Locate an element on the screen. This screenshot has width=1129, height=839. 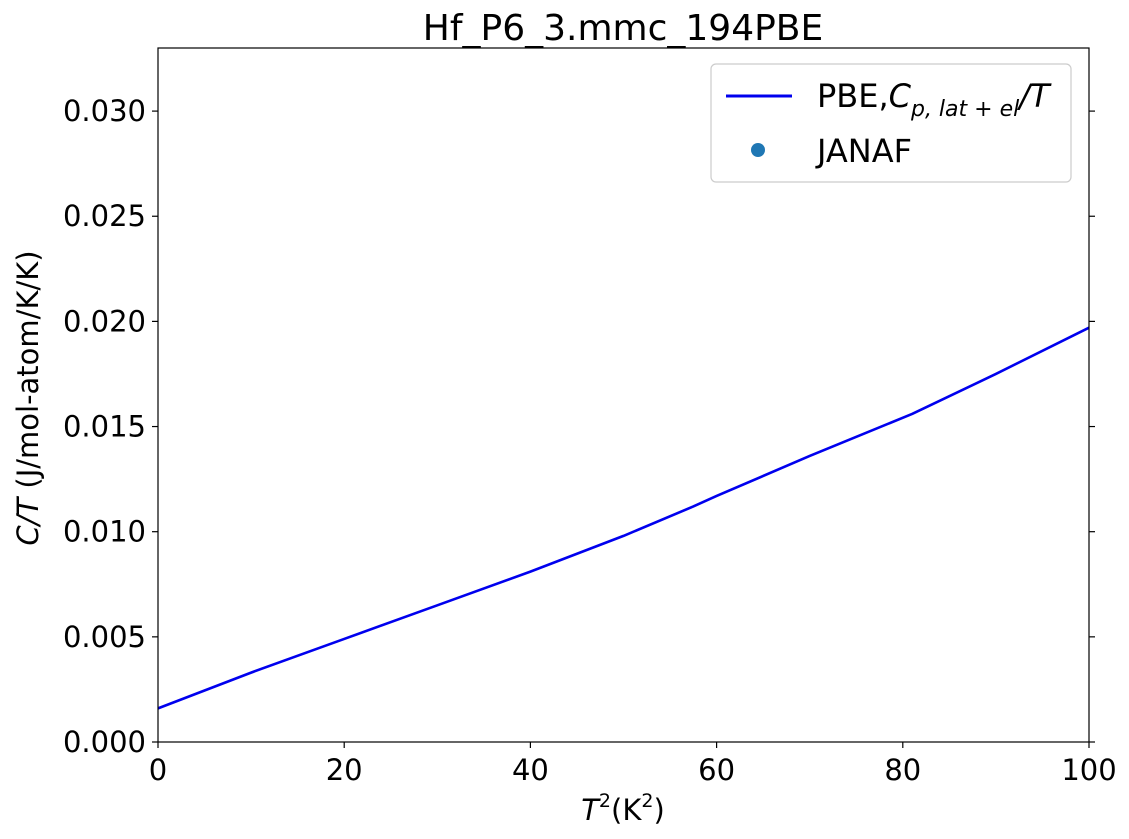
x-axis: 0 20 40 60 80 100 is located at coordinates (633, 764).